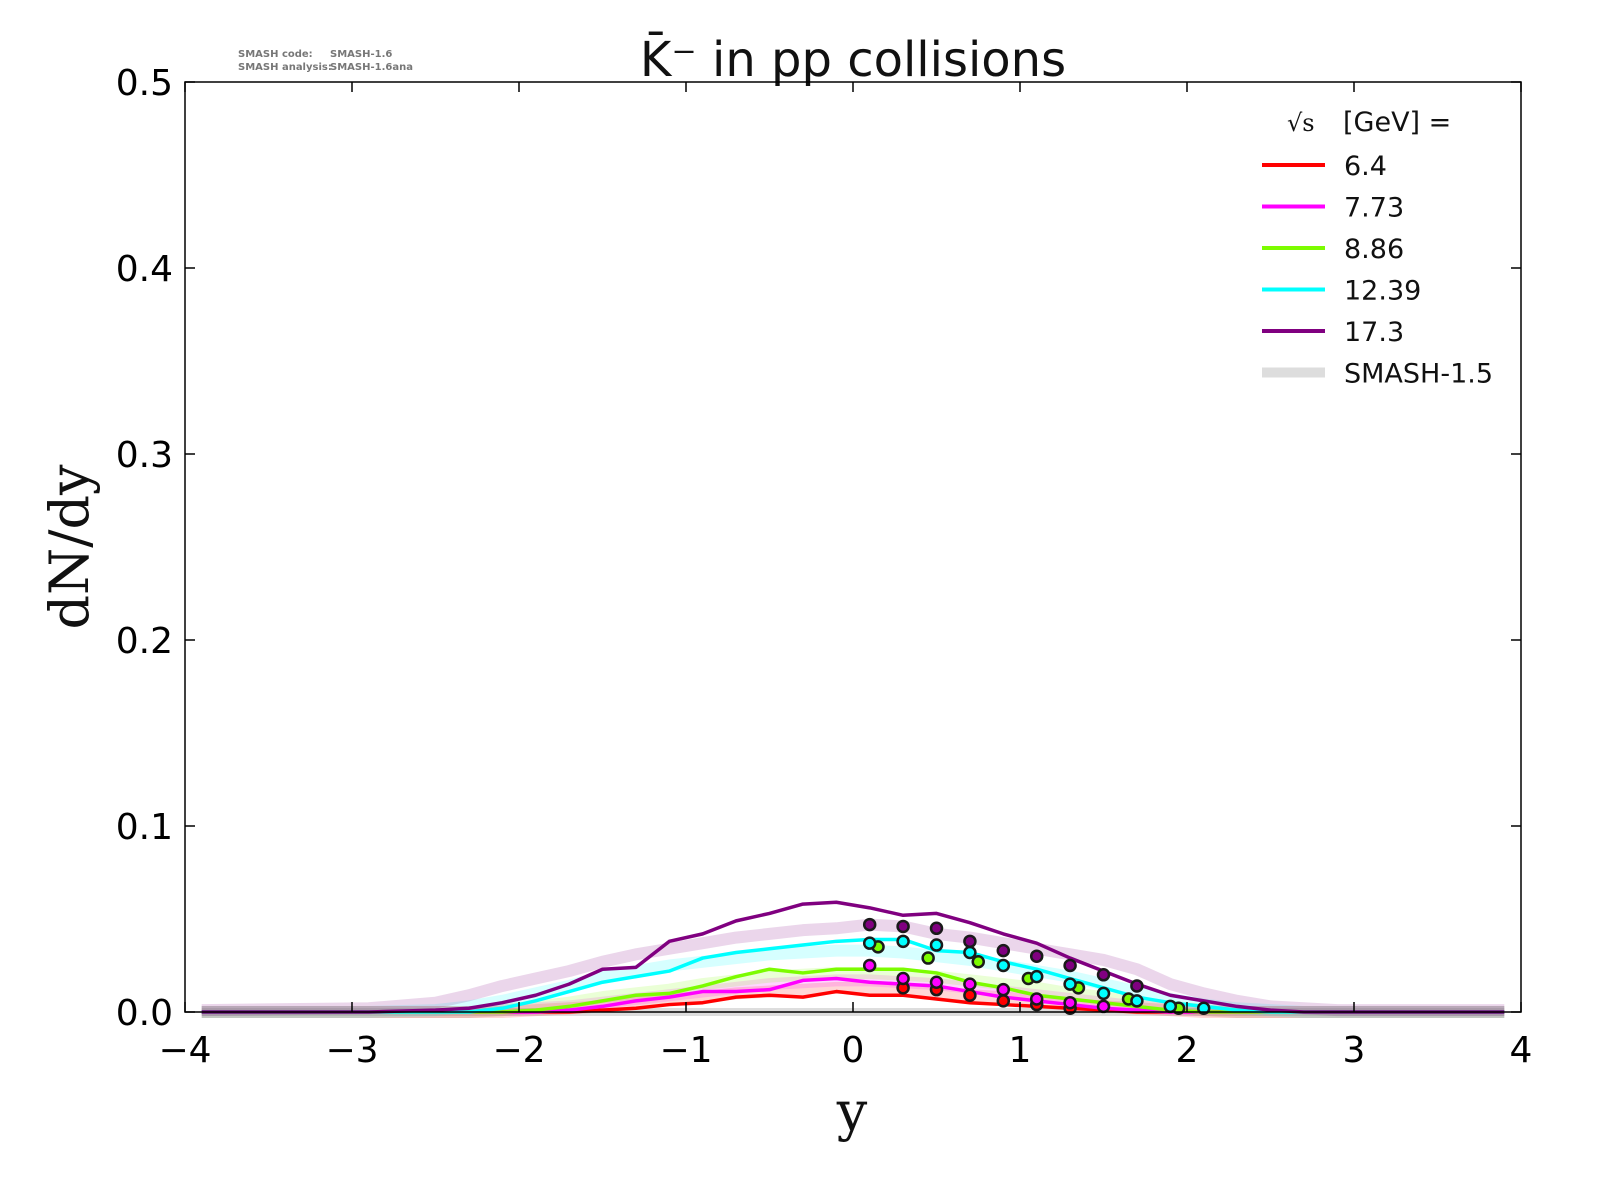  I want to click on x-tick-label: −1, so click(685, 1050).